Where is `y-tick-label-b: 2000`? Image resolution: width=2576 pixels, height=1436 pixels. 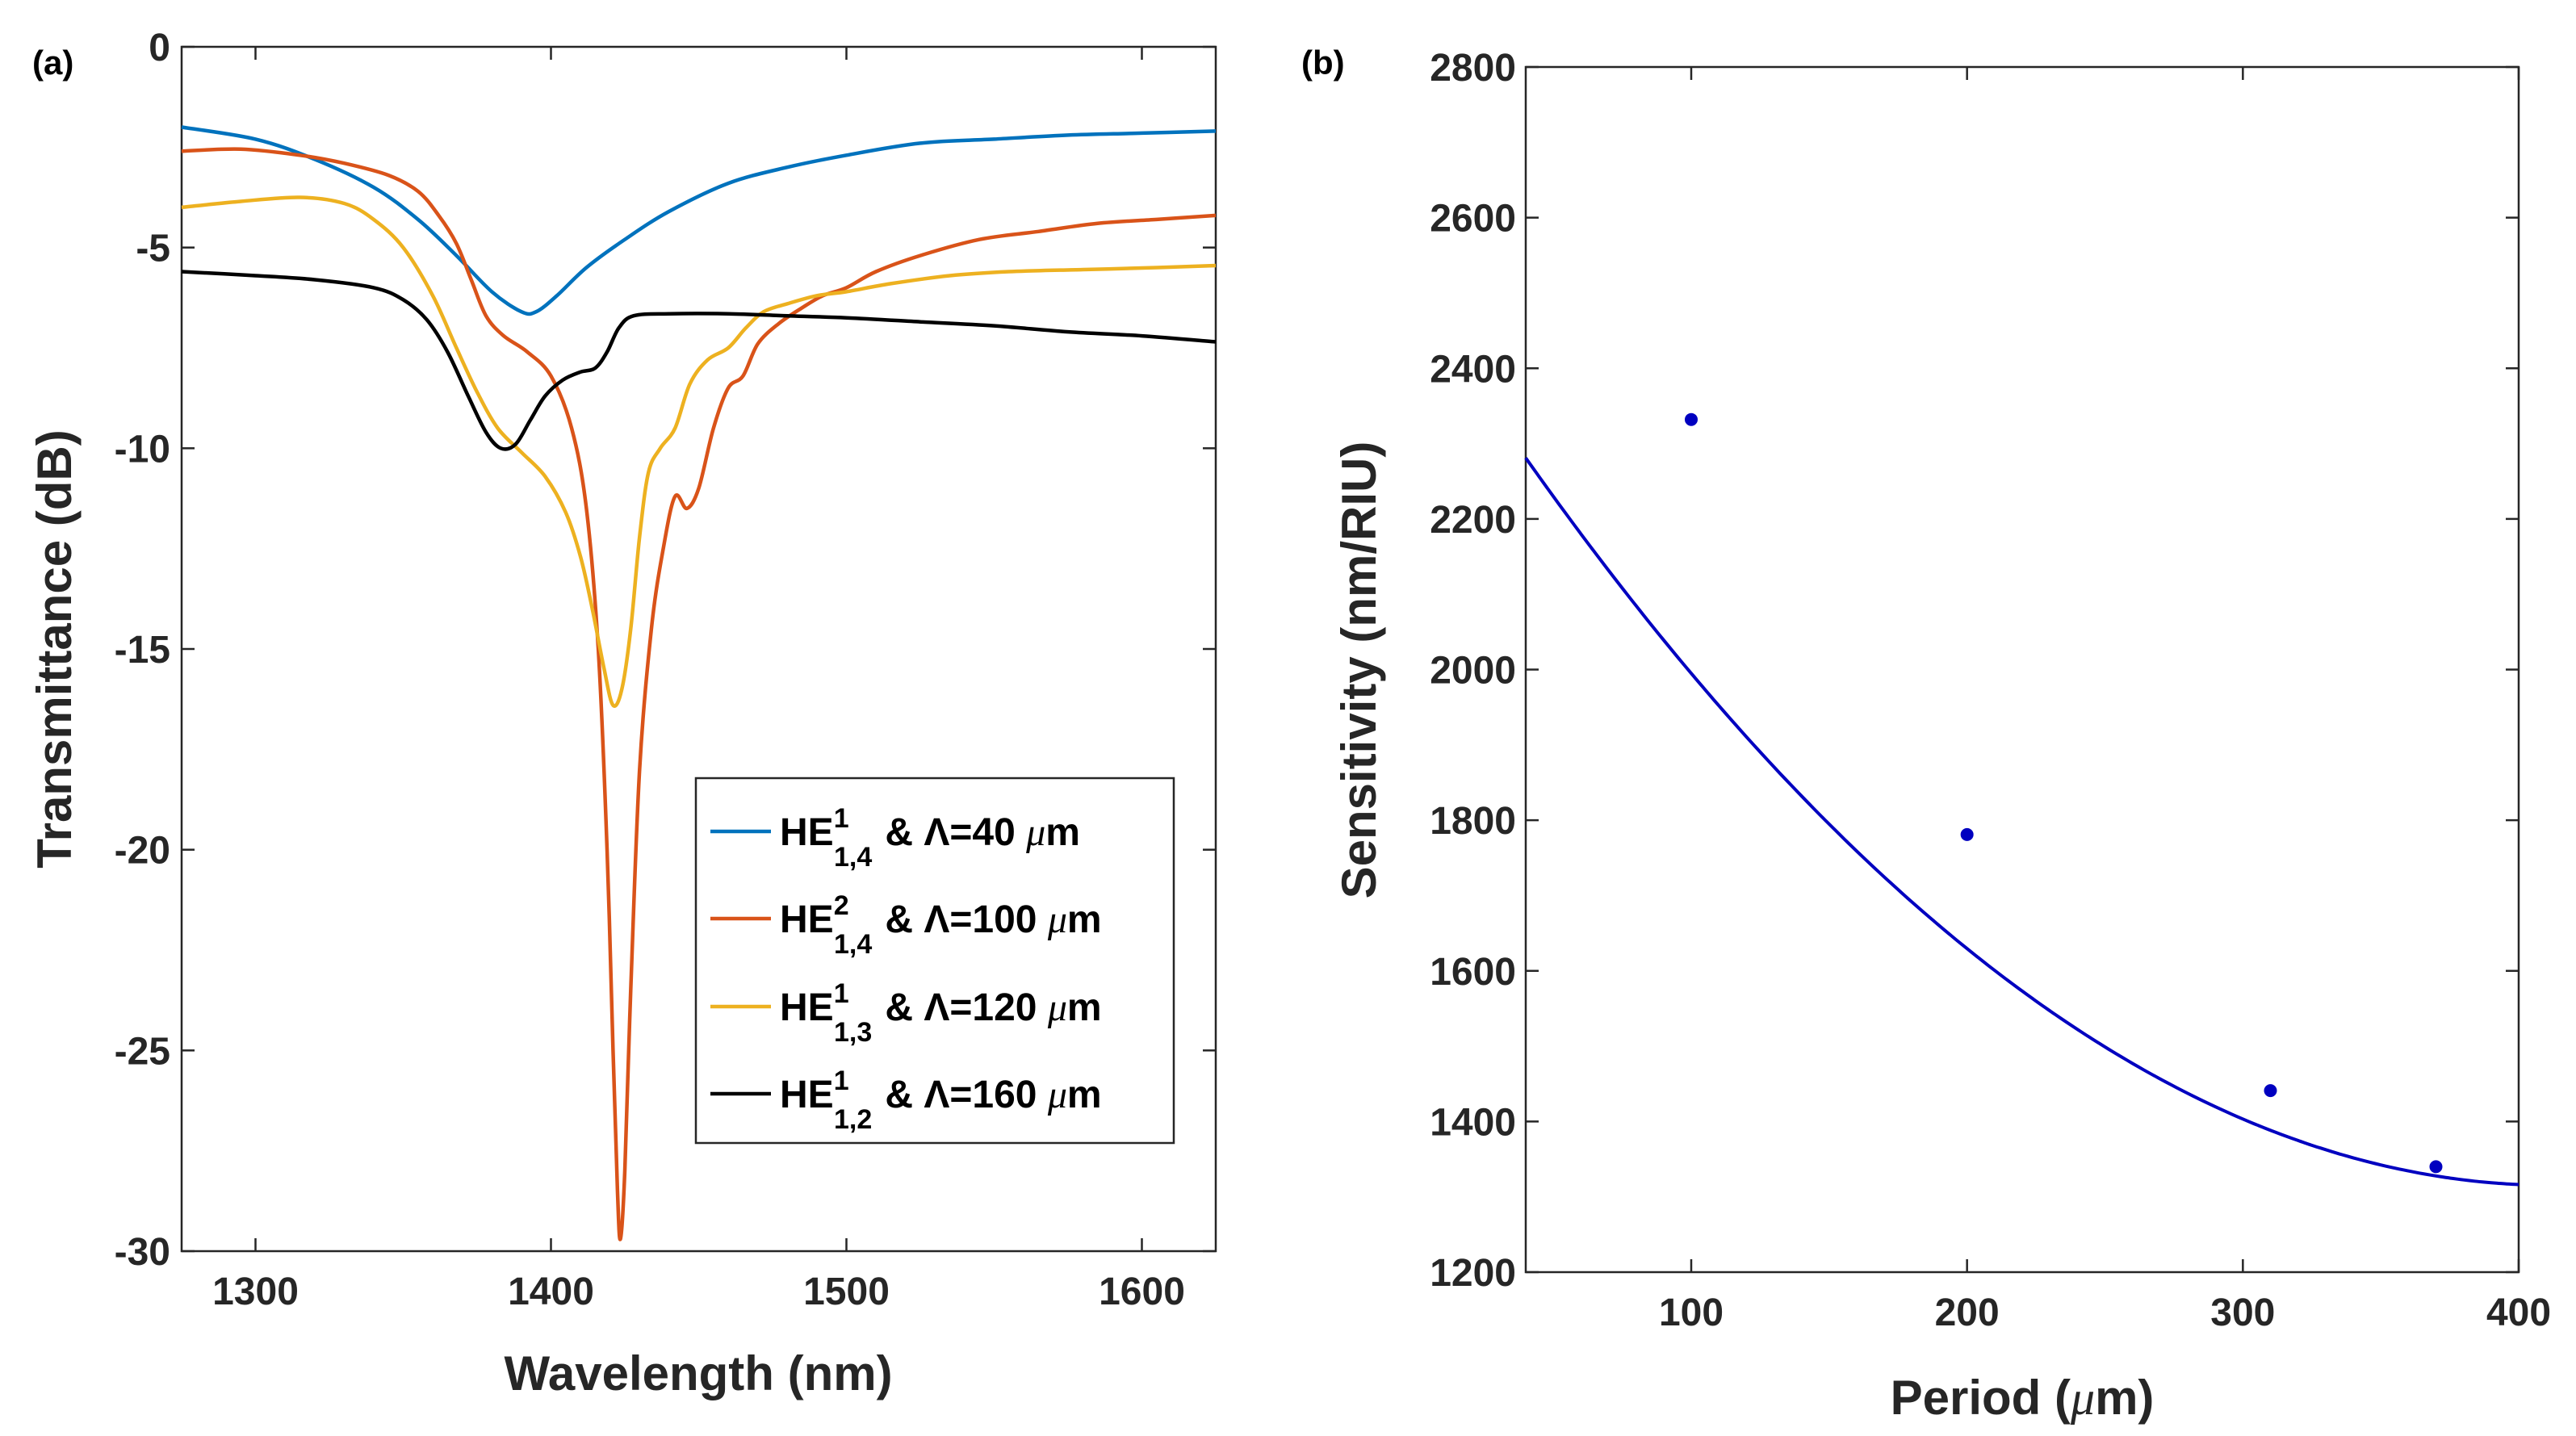
y-tick-label-b: 2000 is located at coordinates (1473, 671).